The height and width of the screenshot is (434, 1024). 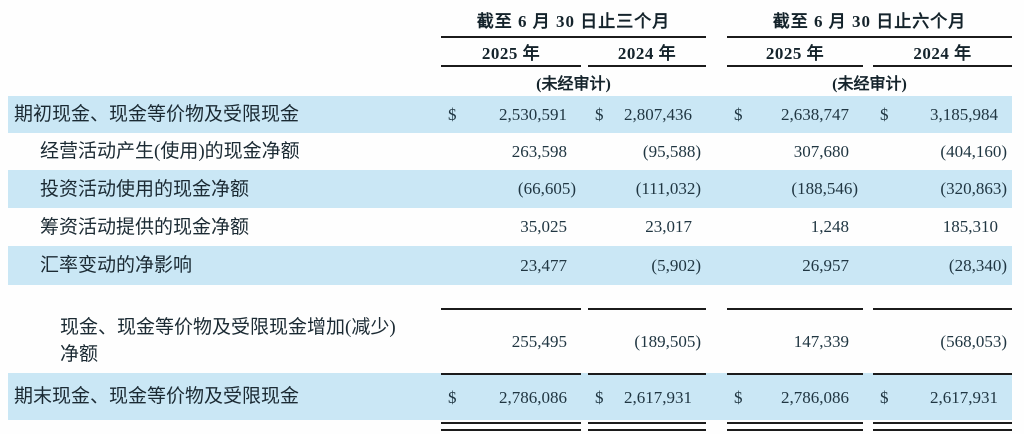 I want to click on value: 3,185,984, so click(x=964, y=114).